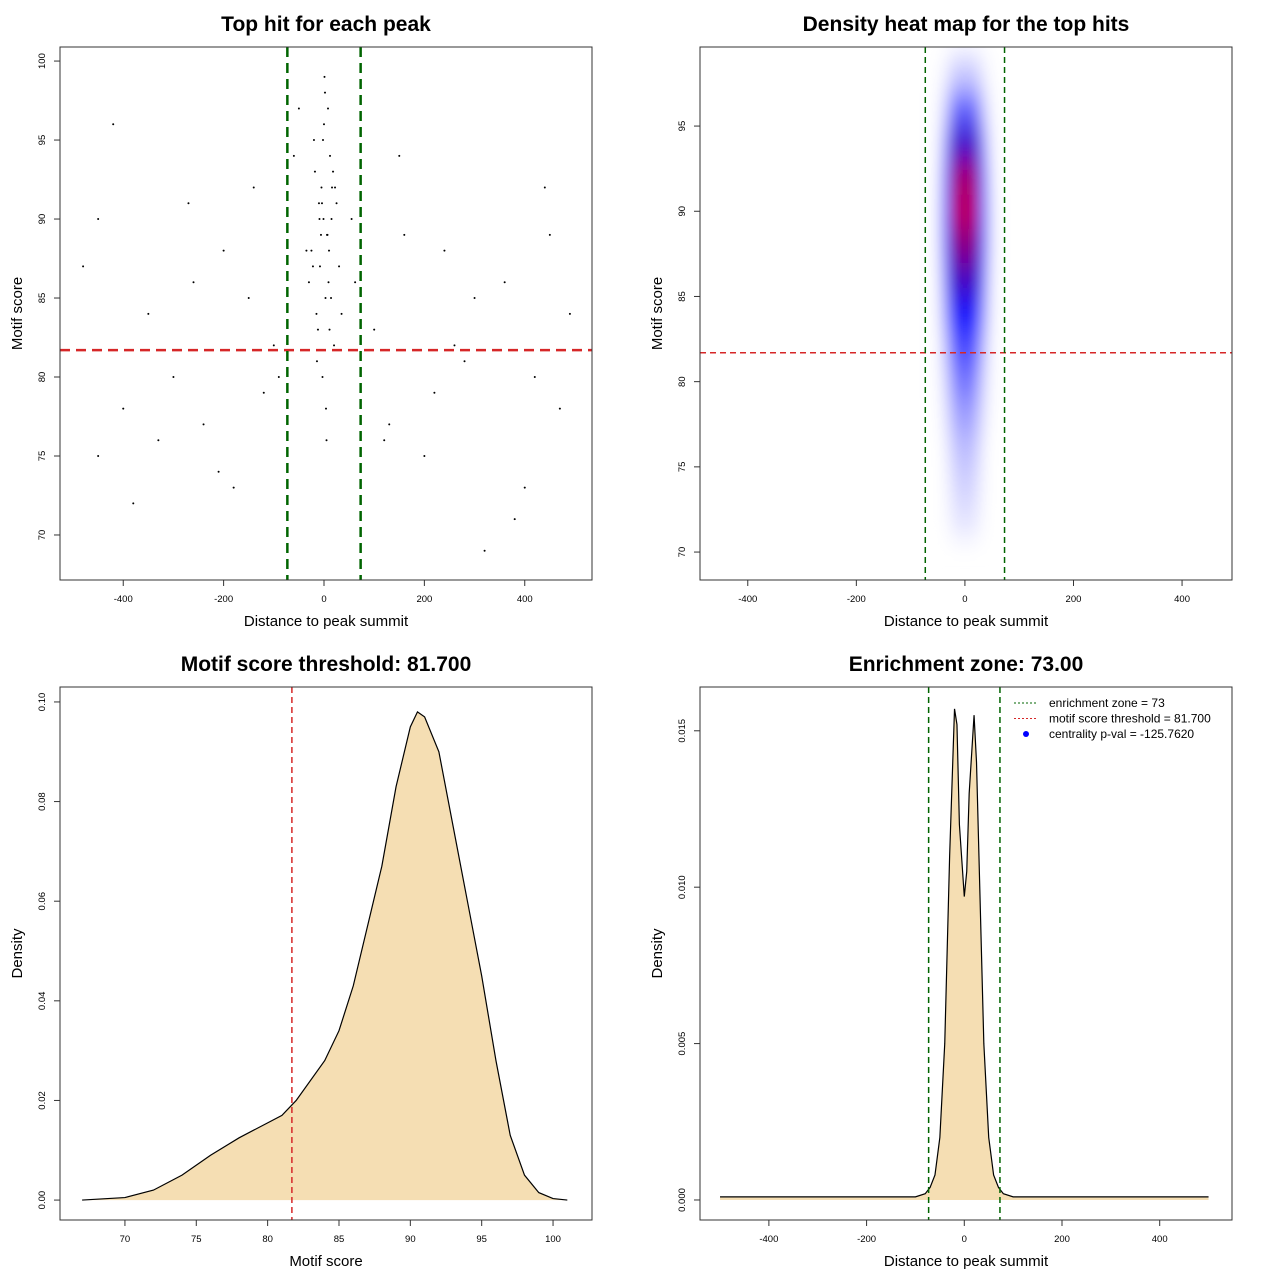 Image resolution: width=1280 pixels, height=1280 pixels. I want to click on y-tick-label: 0.08, so click(42, 801).